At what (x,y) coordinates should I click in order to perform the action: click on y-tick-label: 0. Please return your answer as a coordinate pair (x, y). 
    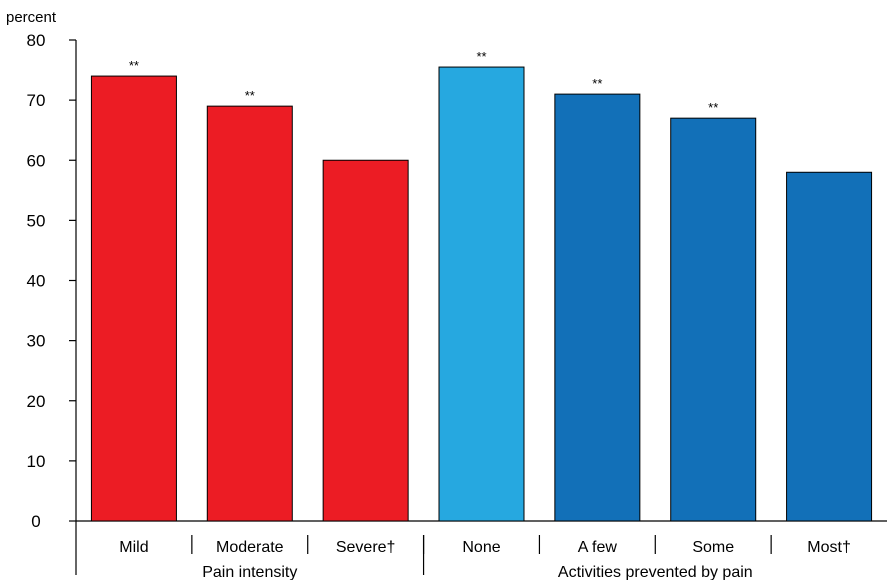
    Looking at the image, I should click on (35, 521).